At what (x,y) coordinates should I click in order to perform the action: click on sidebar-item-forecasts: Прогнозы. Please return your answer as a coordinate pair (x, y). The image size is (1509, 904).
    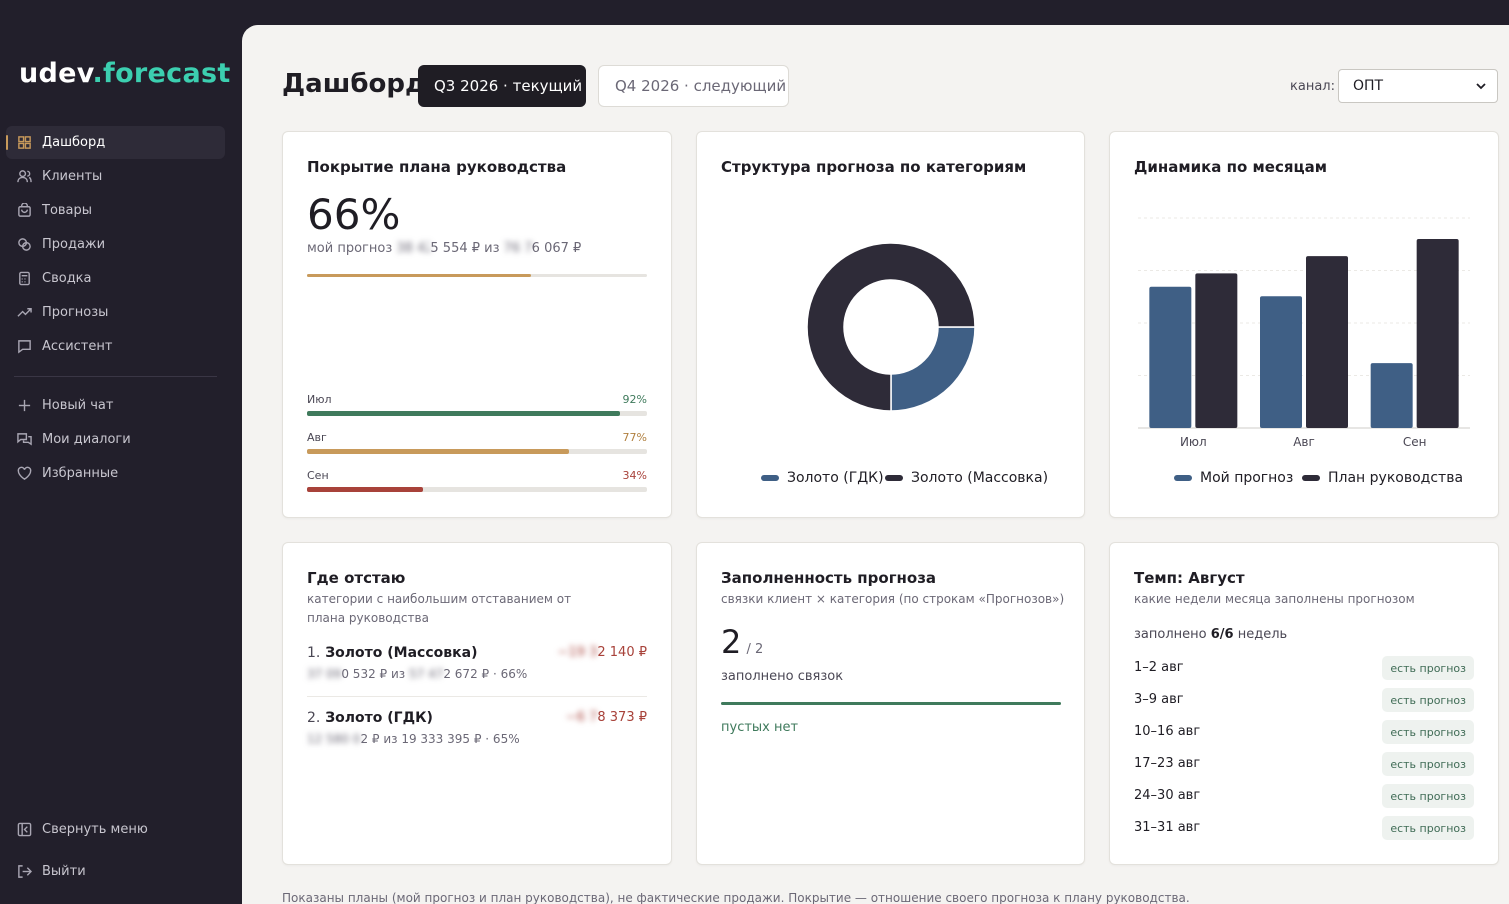
    Looking at the image, I should click on (115, 312).